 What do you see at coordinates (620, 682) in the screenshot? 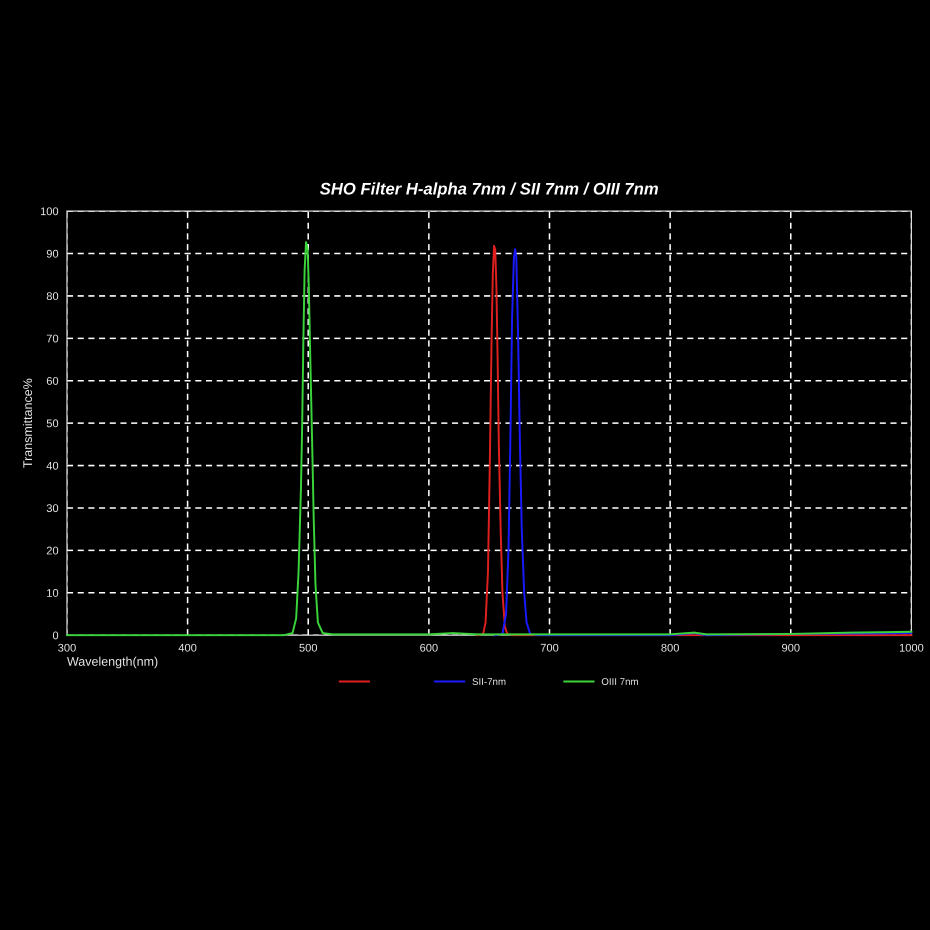
I see `legend-label: OIII 7nm` at bounding box center [620, 682].